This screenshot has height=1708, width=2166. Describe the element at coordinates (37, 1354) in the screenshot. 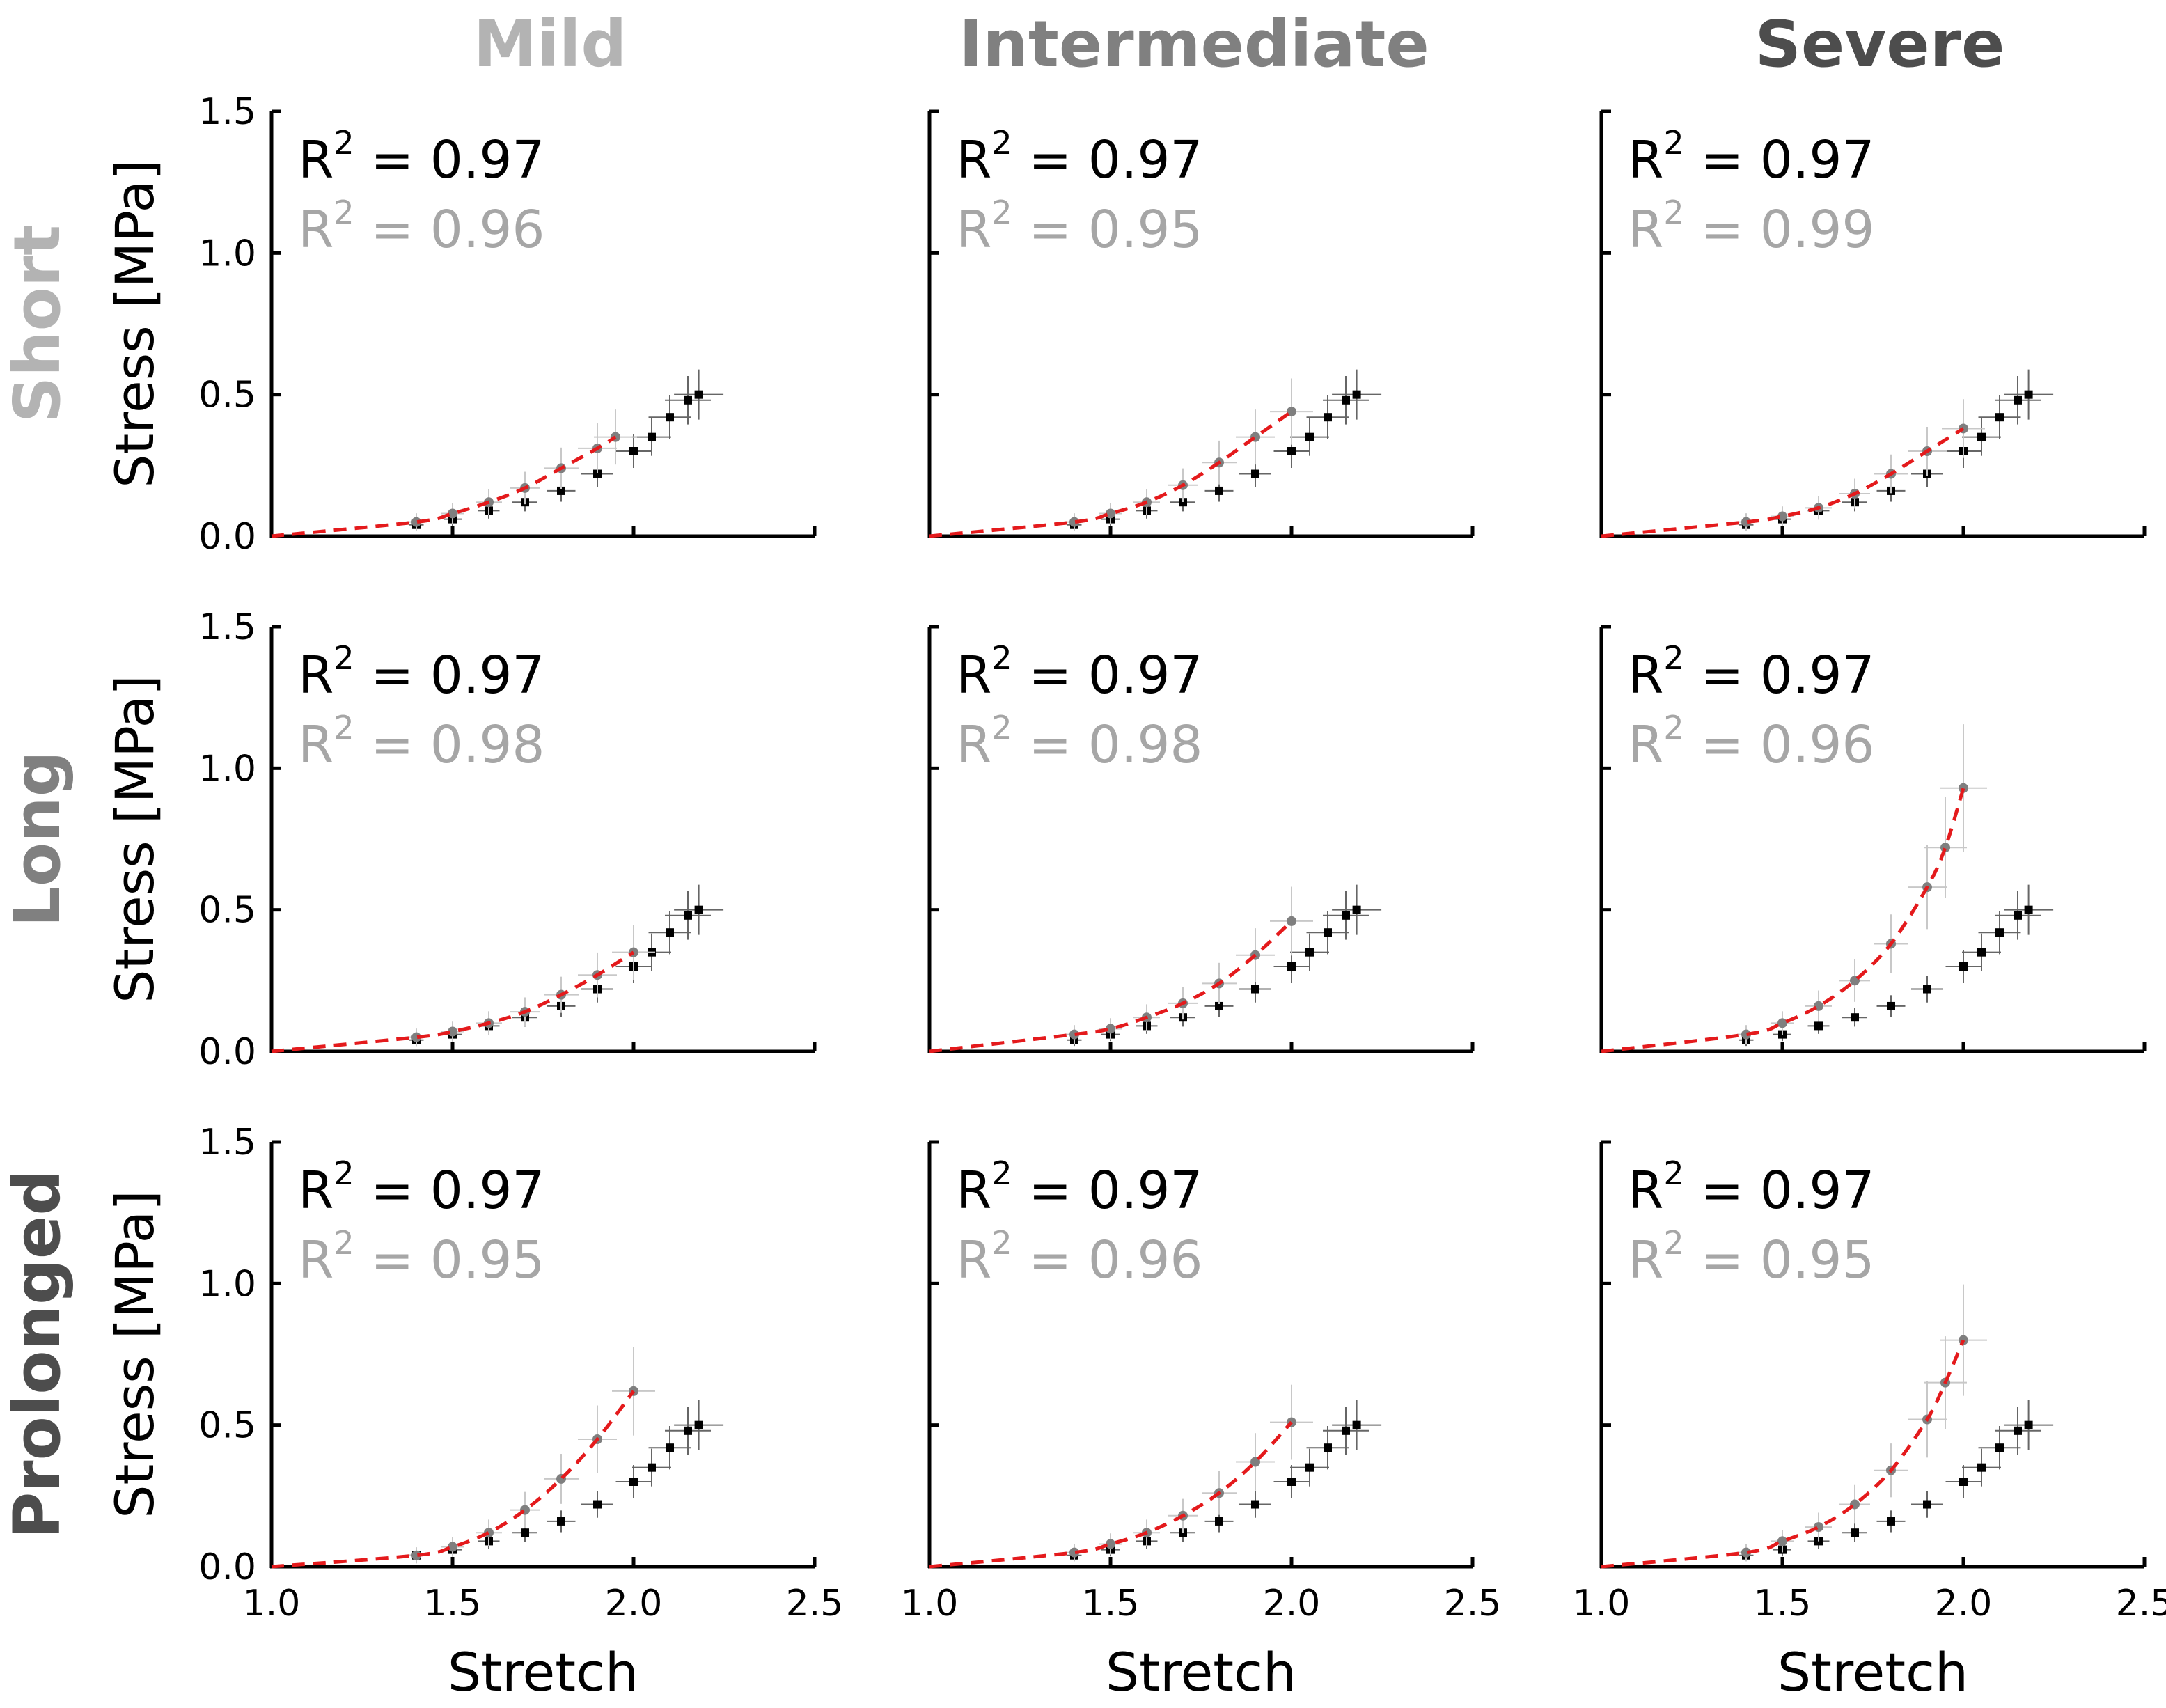

I see `row-title-prolonged: Prolonged` at that location.